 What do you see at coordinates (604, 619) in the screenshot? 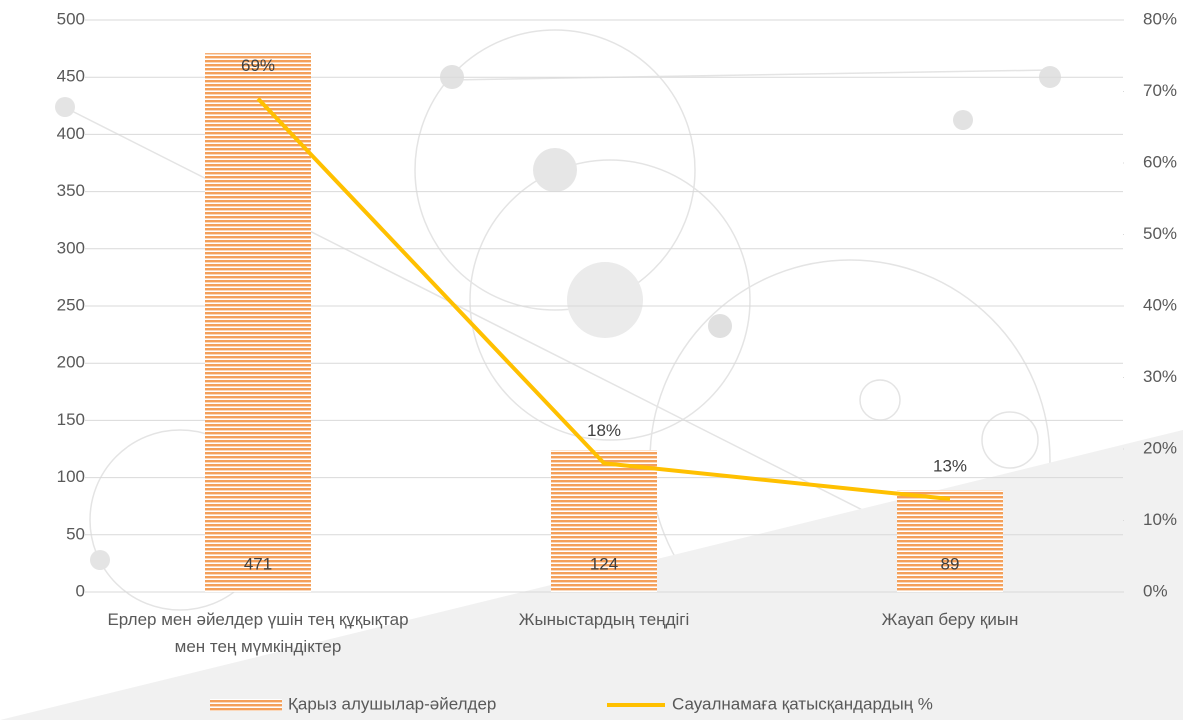
I see `x-tick-label: Жыныстардың теңдігі` at bounding box center [604, 619].